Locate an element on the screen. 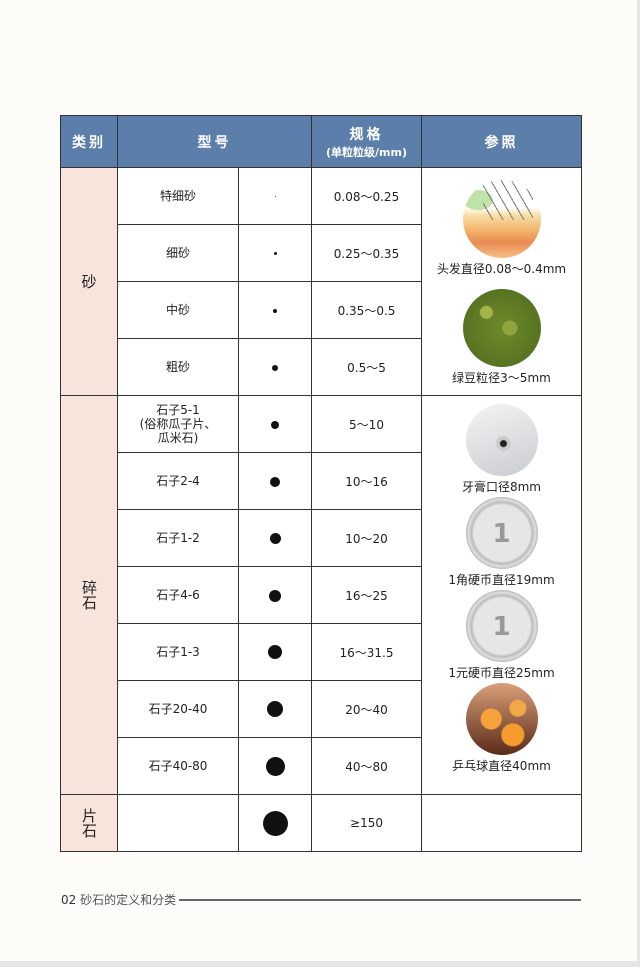 This screenshot has height=967, width=640. reference-label: 乒乓球直径40mm is located at coordinates (501, 766).